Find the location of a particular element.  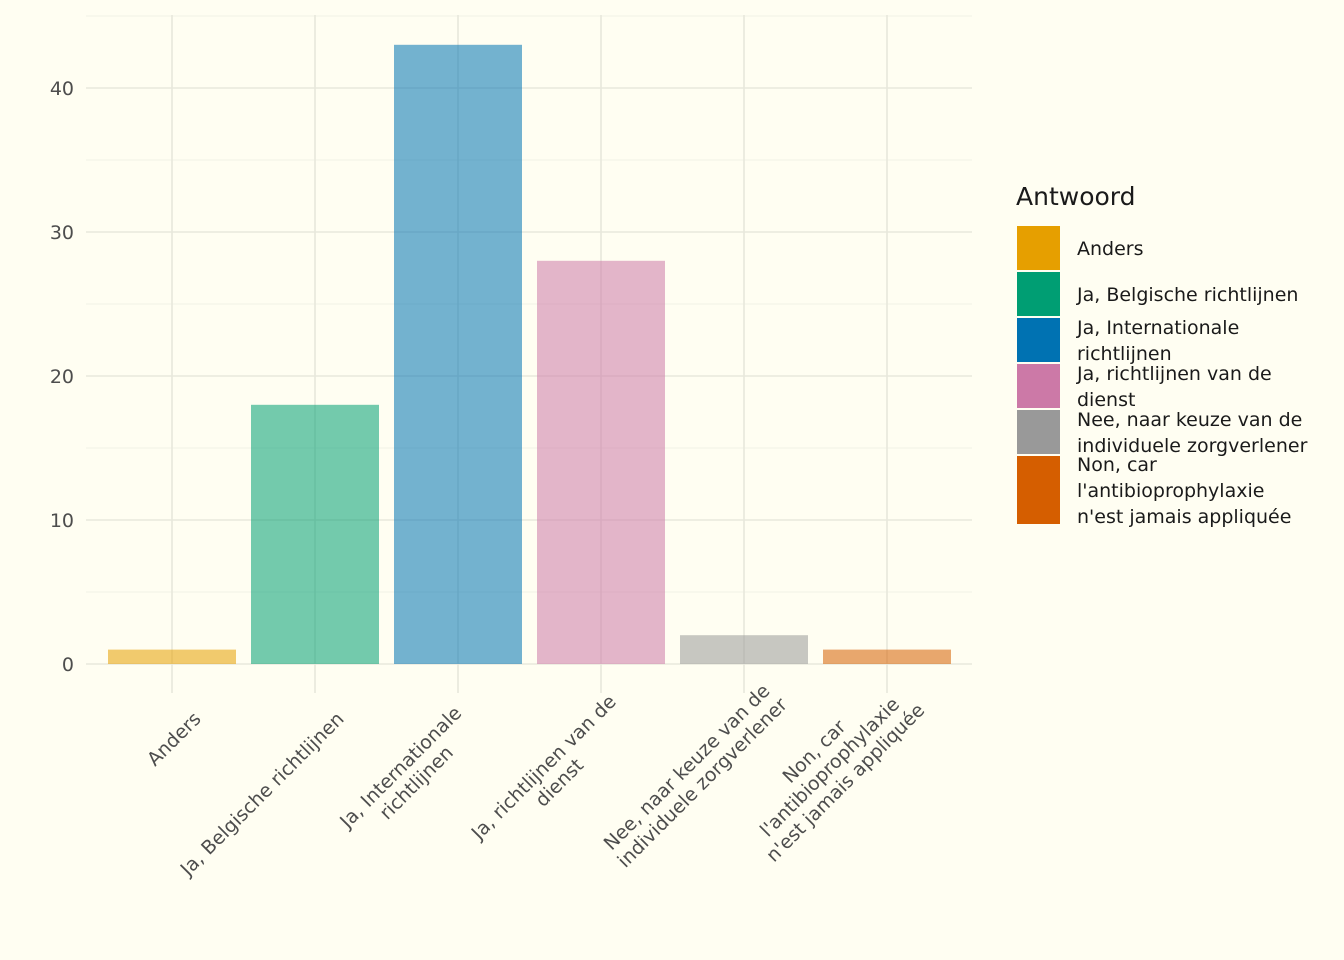

legend-label: Ja, Belgische richtlijnen is located at coordinates (1187, 295).